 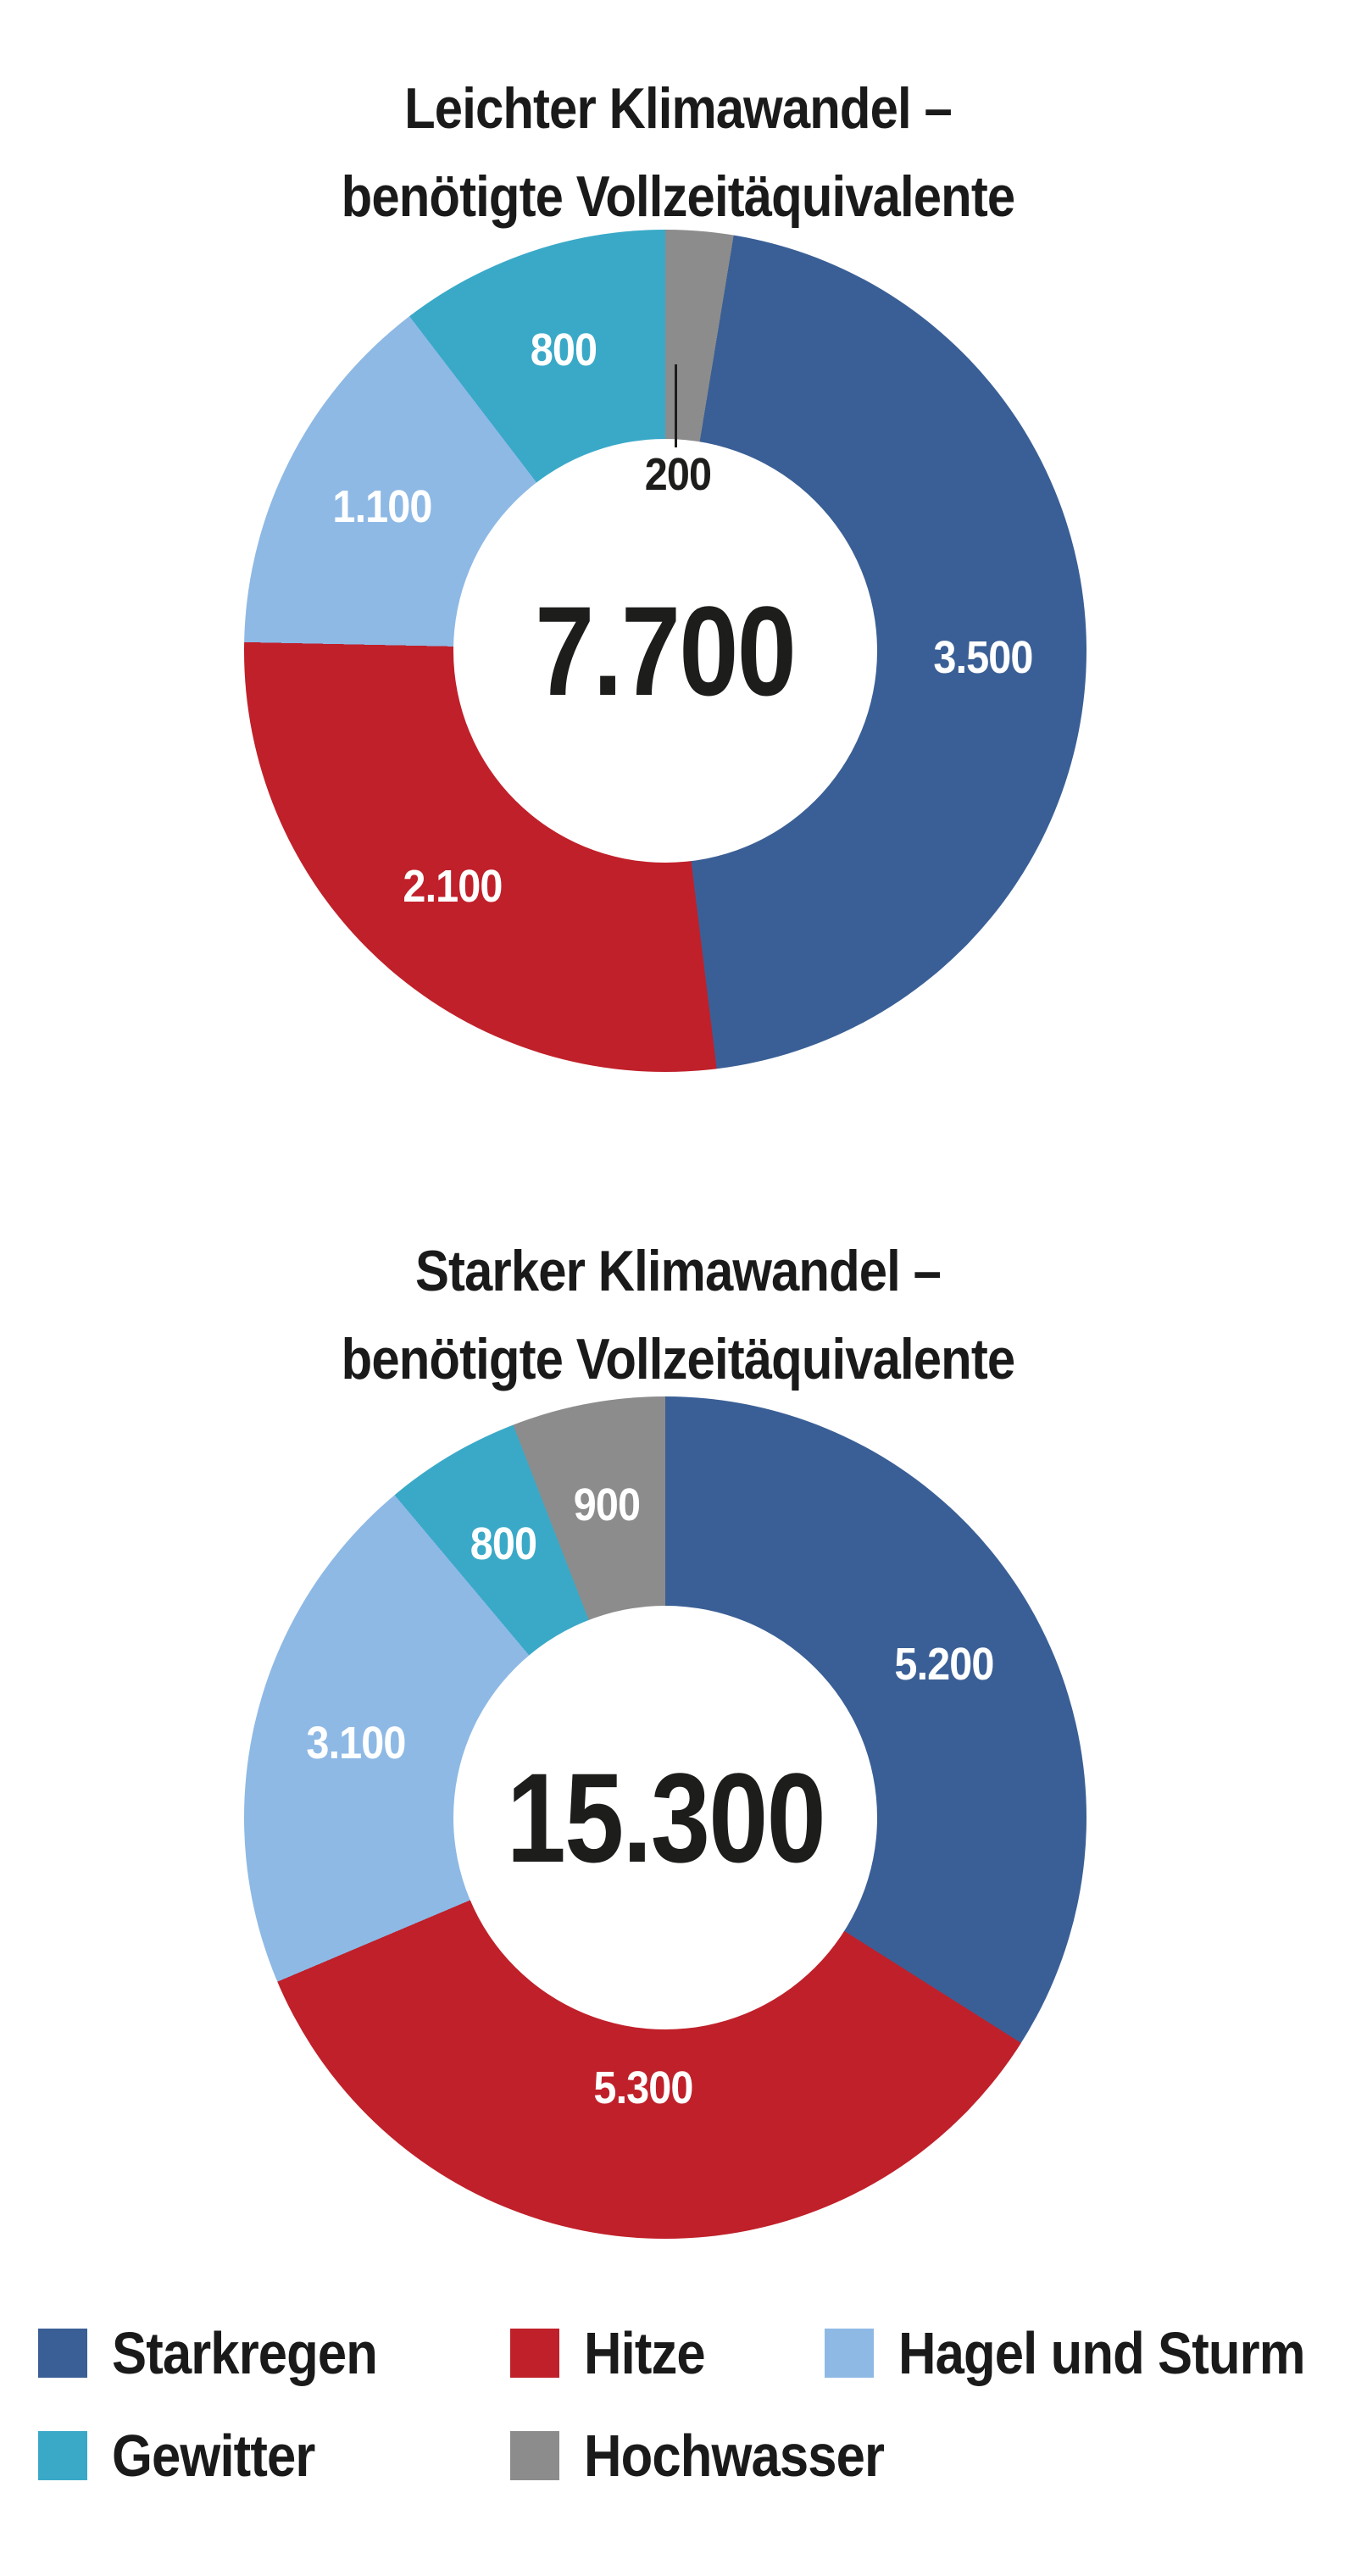 I want to click on legend-item-hochwasser: Hochwasser, so click(x=717, y=2456).